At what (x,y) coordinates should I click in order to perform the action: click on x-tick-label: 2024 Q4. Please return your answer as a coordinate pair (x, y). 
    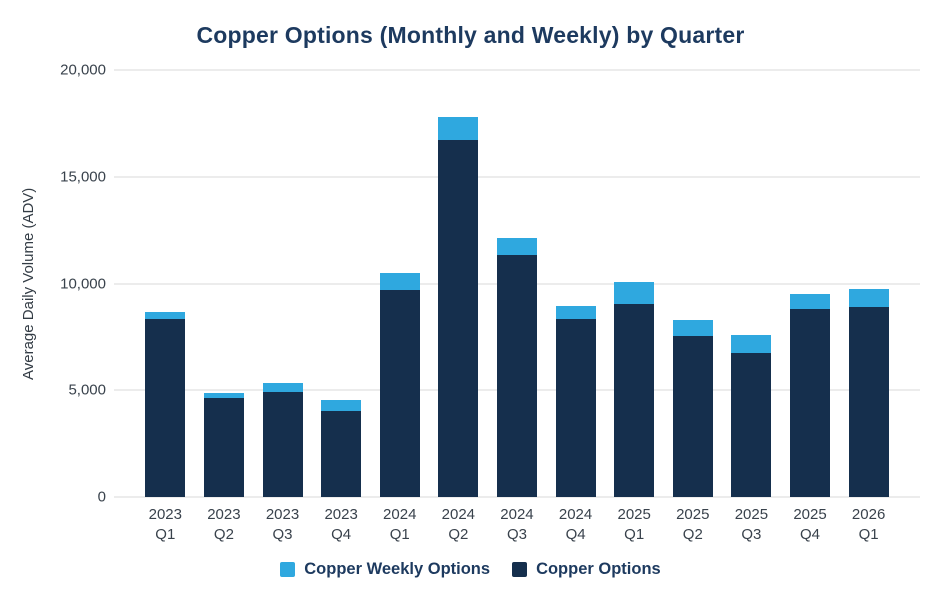
    Looking at the image, I should click on (575, 525).